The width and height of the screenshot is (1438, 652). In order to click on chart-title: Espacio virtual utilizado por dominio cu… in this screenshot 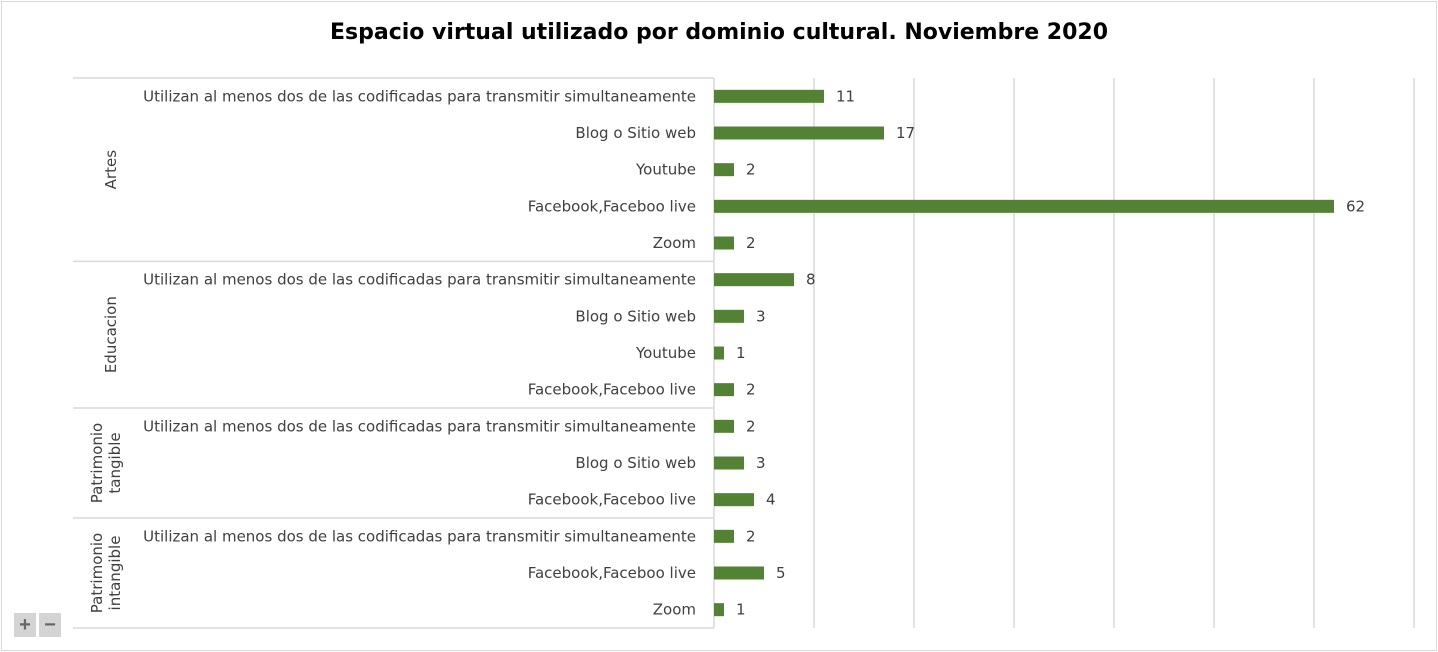, I will do `click(718, 32)`.